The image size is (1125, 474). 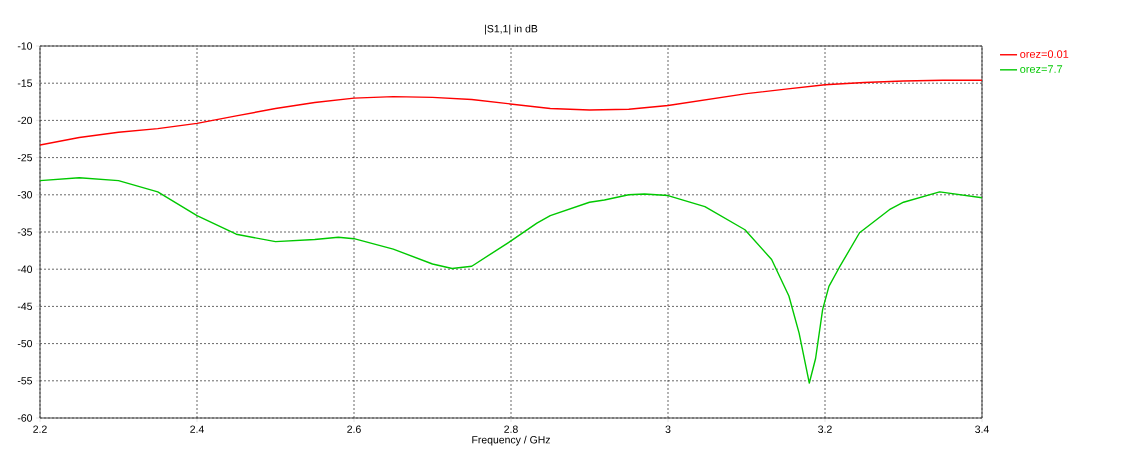 I want to click on x-tick-label: 2.2, so click(x=40, y=429).